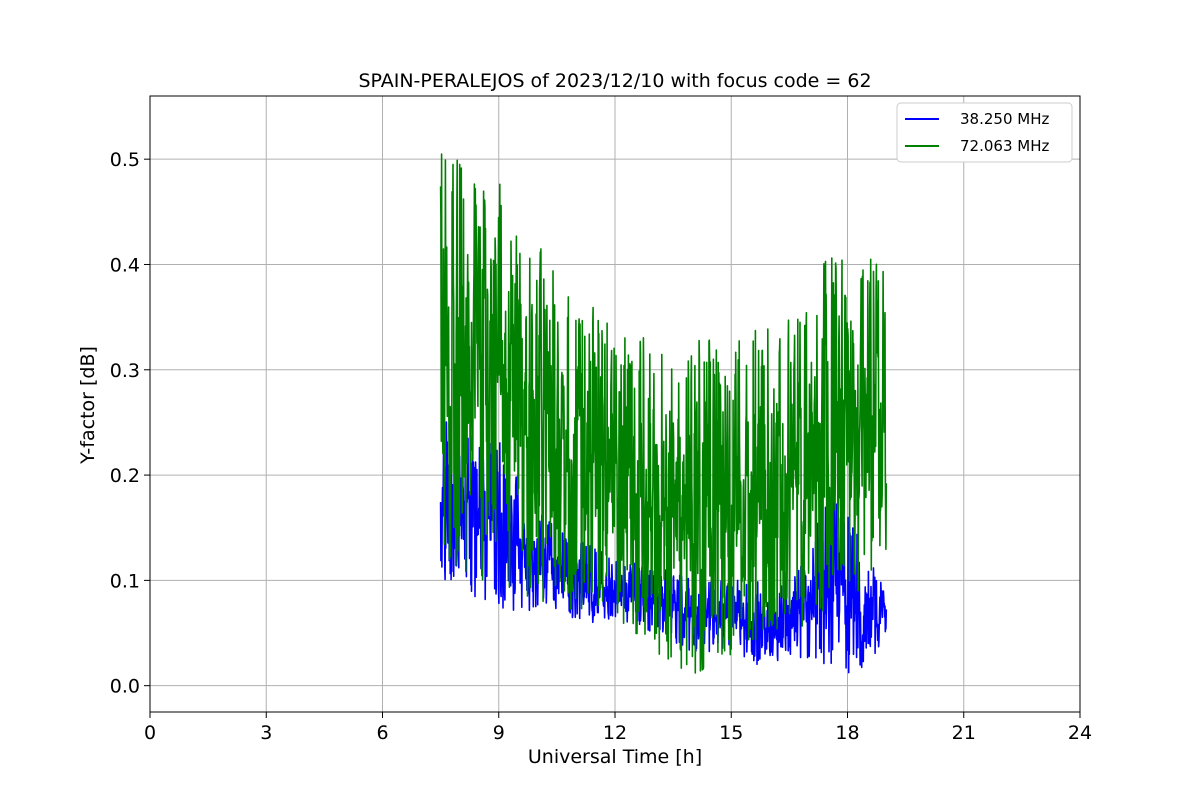  I want to click on x-tick-label: 24, so click(1080, 733).